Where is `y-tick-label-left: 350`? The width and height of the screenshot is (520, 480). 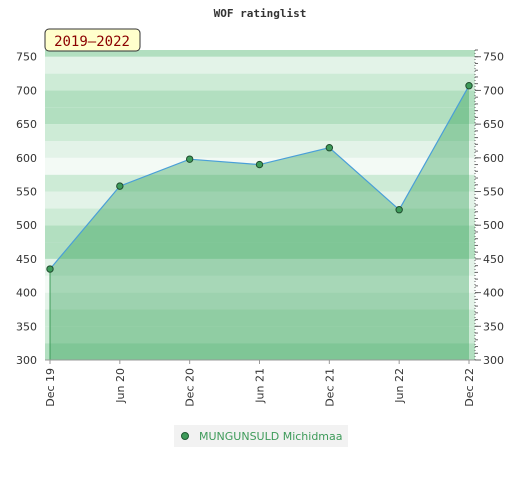
y-tick-label-left: 350 is located at coordinates (26, 326).